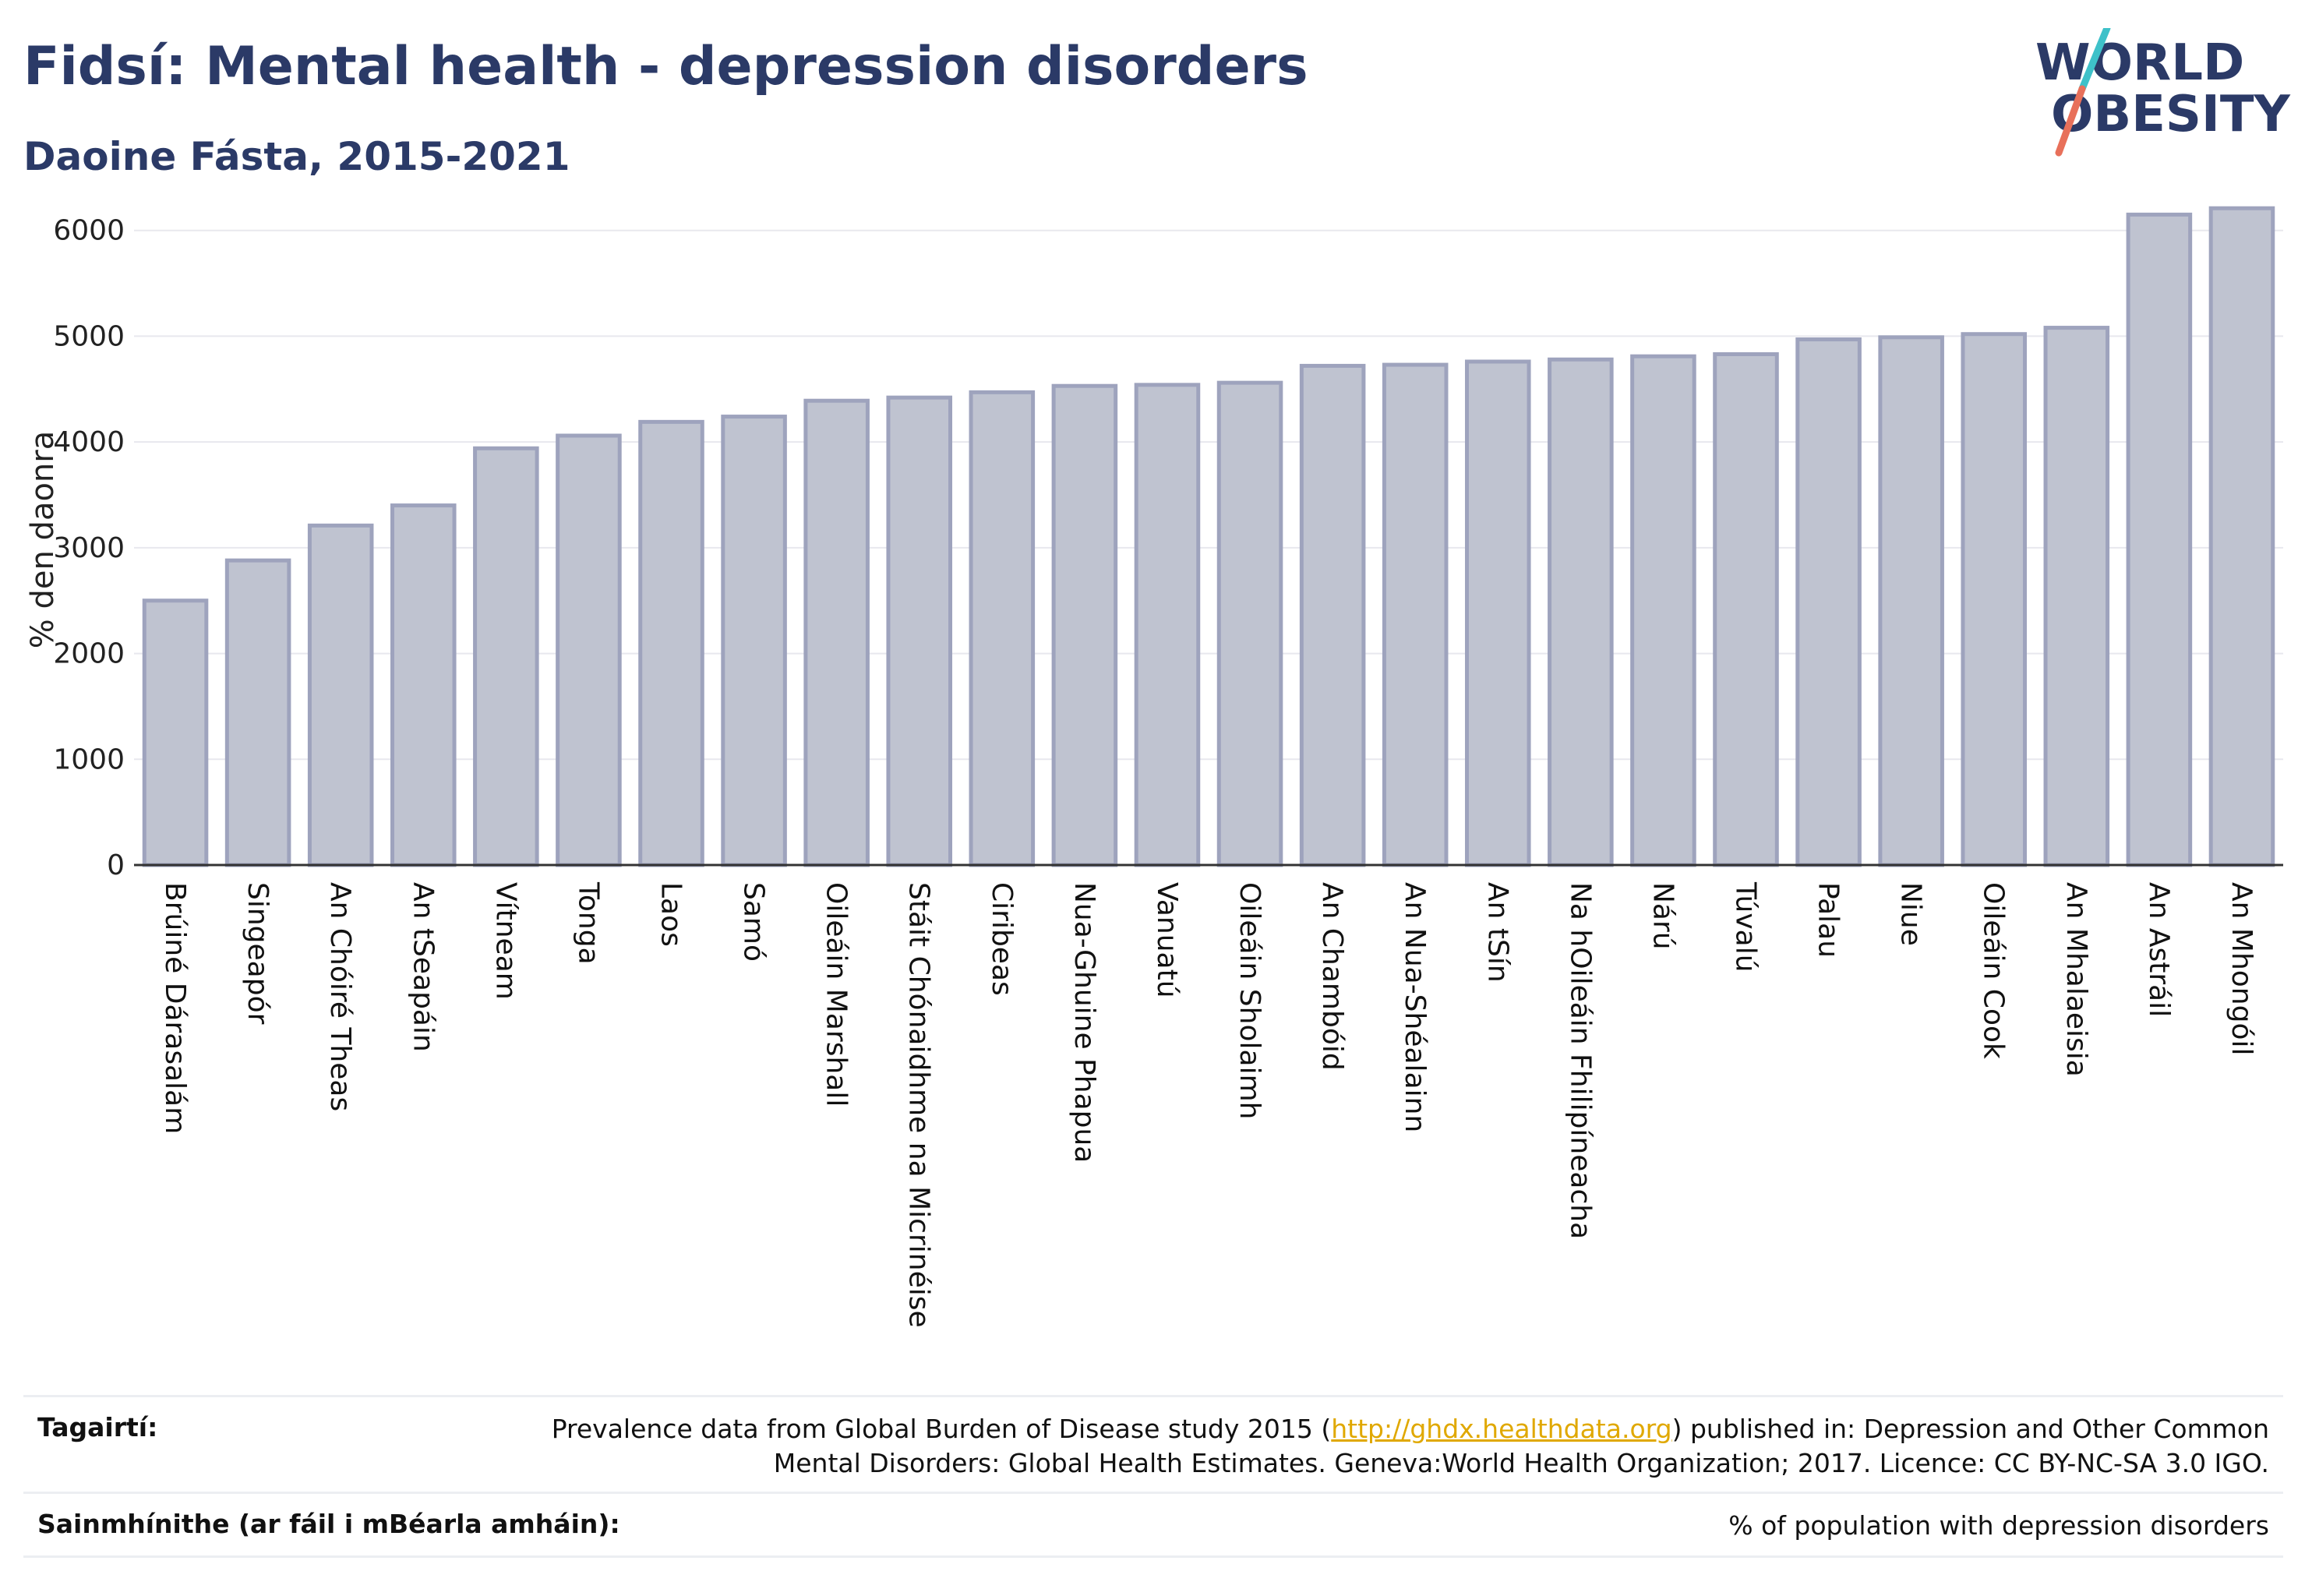 This screenshot has width=2305, height=1596. I want to click on references-link: http://ghdx.healthdata.org, so click(1501, 1429).